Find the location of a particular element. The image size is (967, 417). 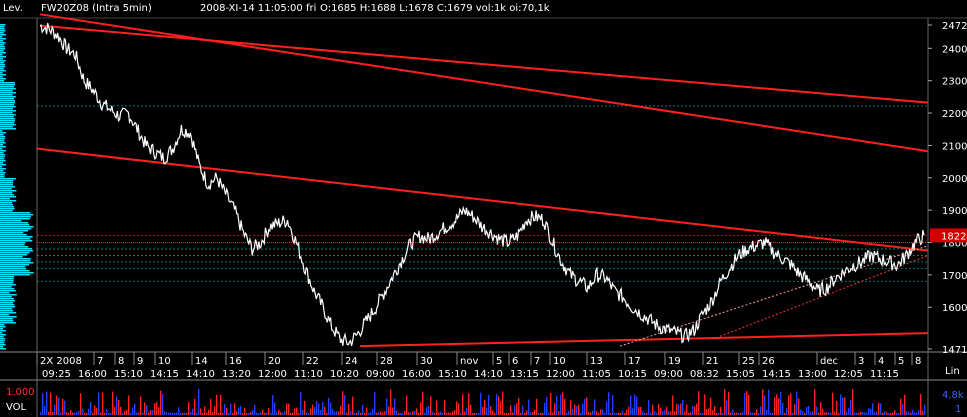

symbol-label: FW20Z08 (Intra 5min) is located at coordinates (96, 8).